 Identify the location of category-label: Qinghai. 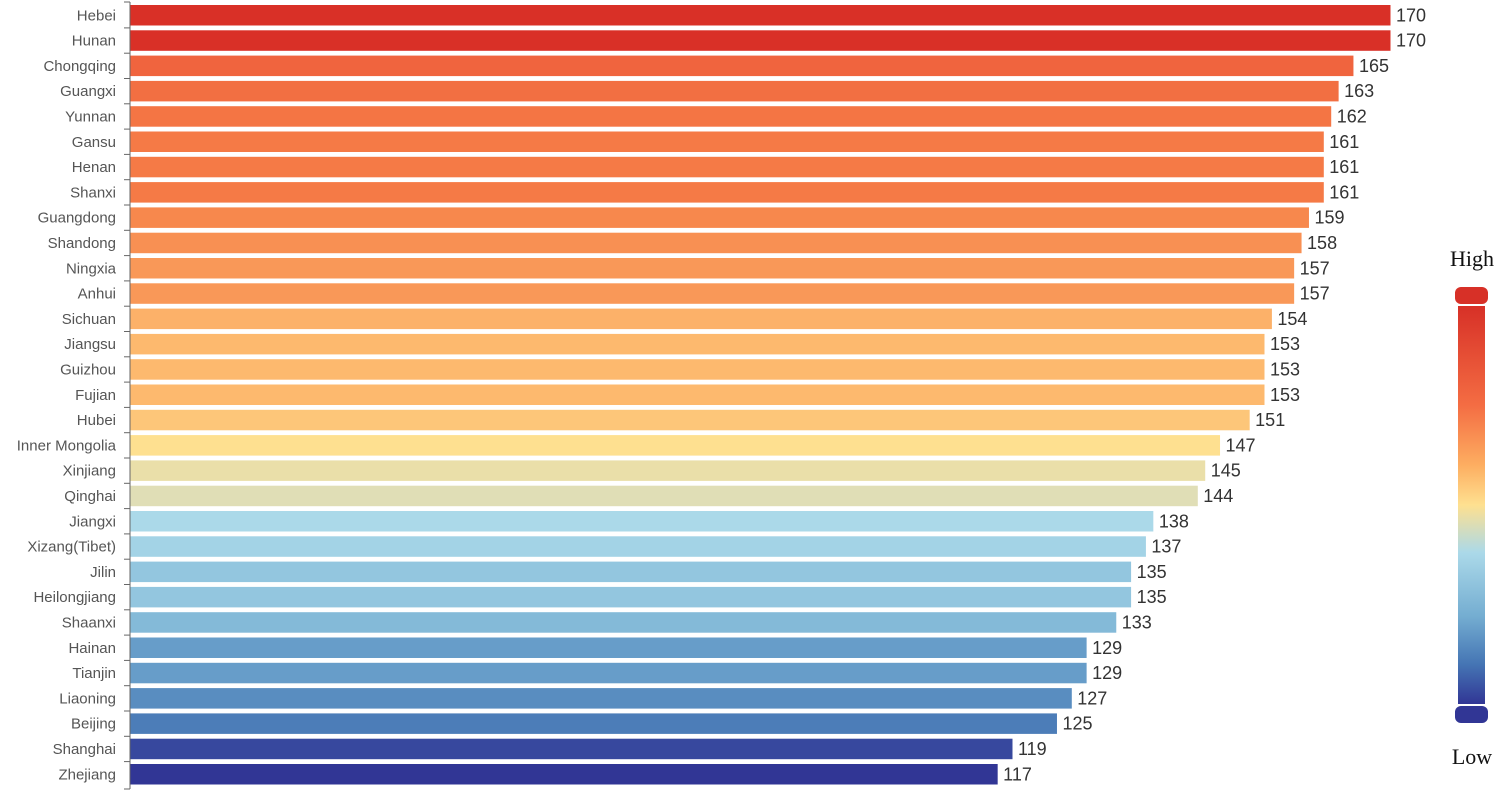
(90, 496).